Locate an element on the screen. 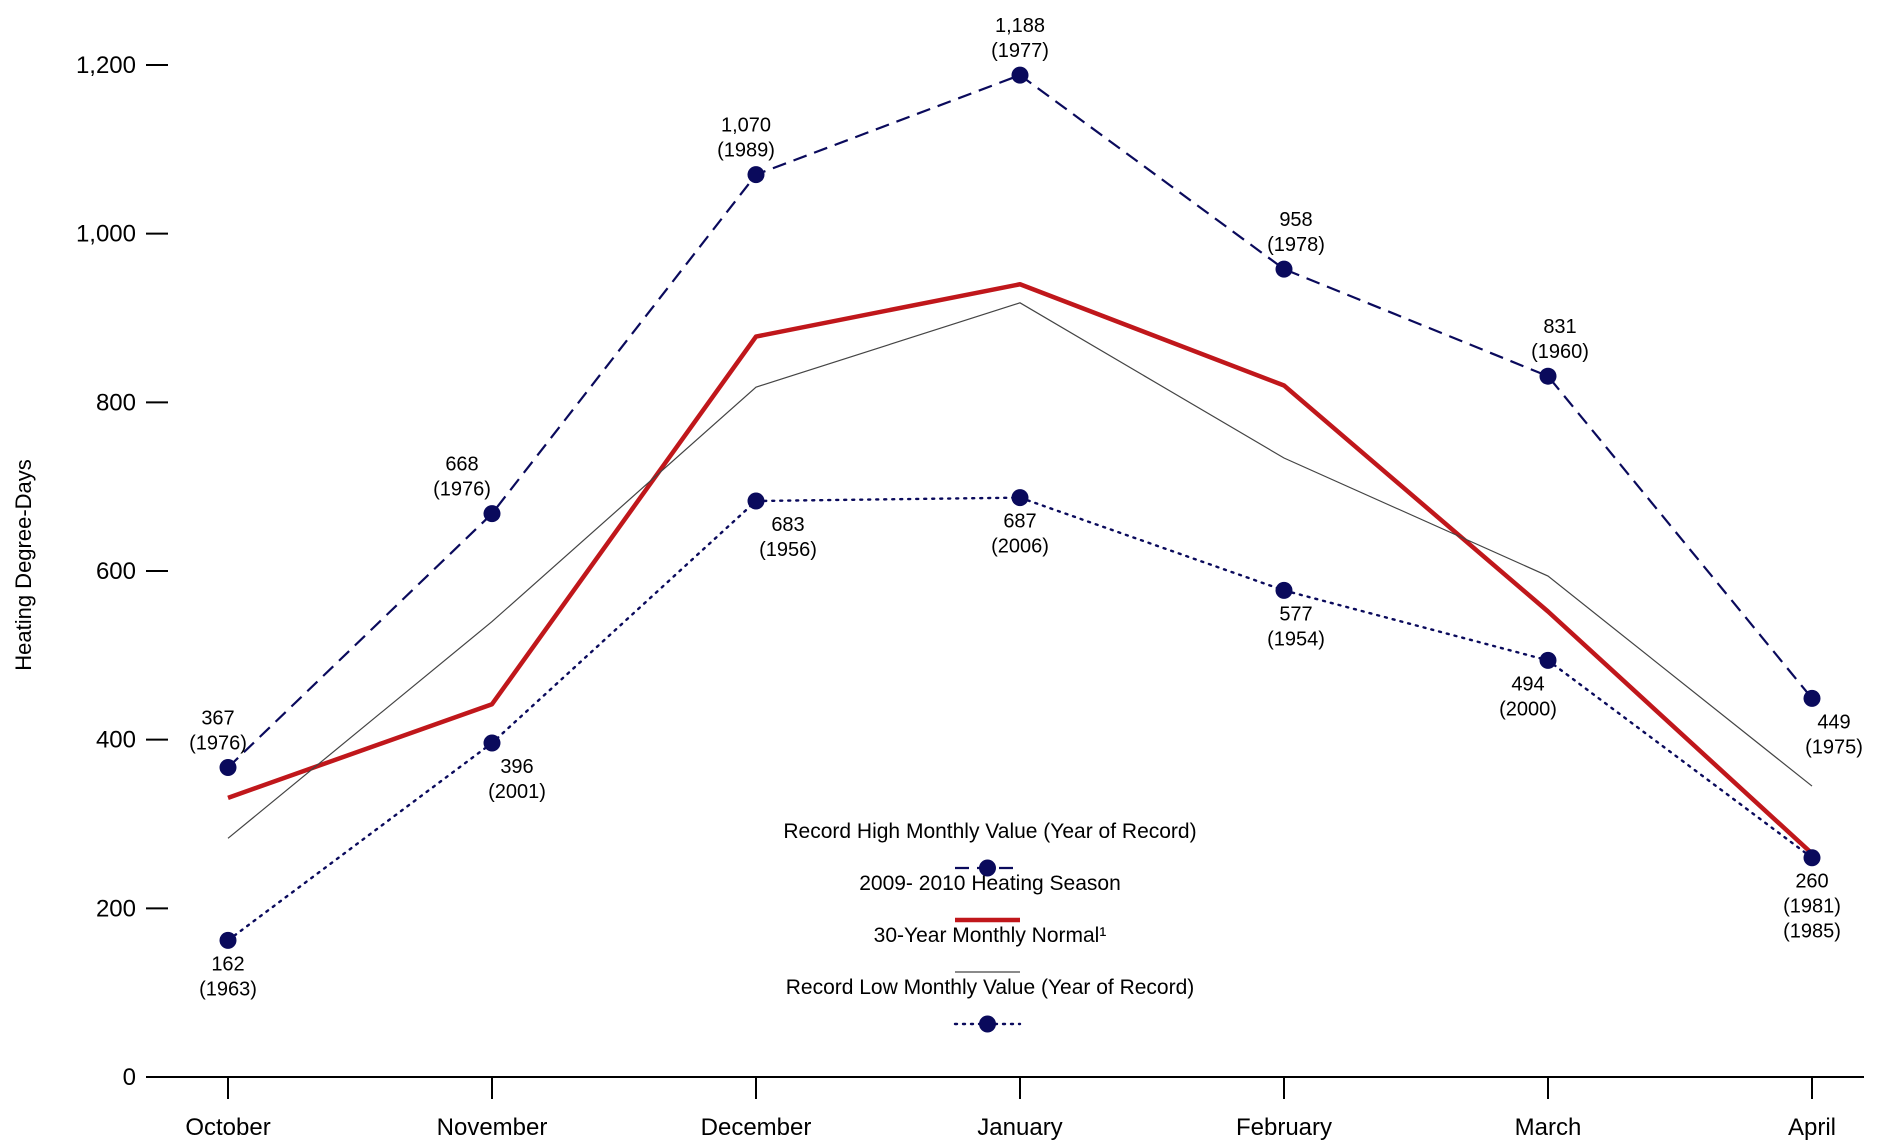  x-tick-label: December is located at coordinates (756, 1127).